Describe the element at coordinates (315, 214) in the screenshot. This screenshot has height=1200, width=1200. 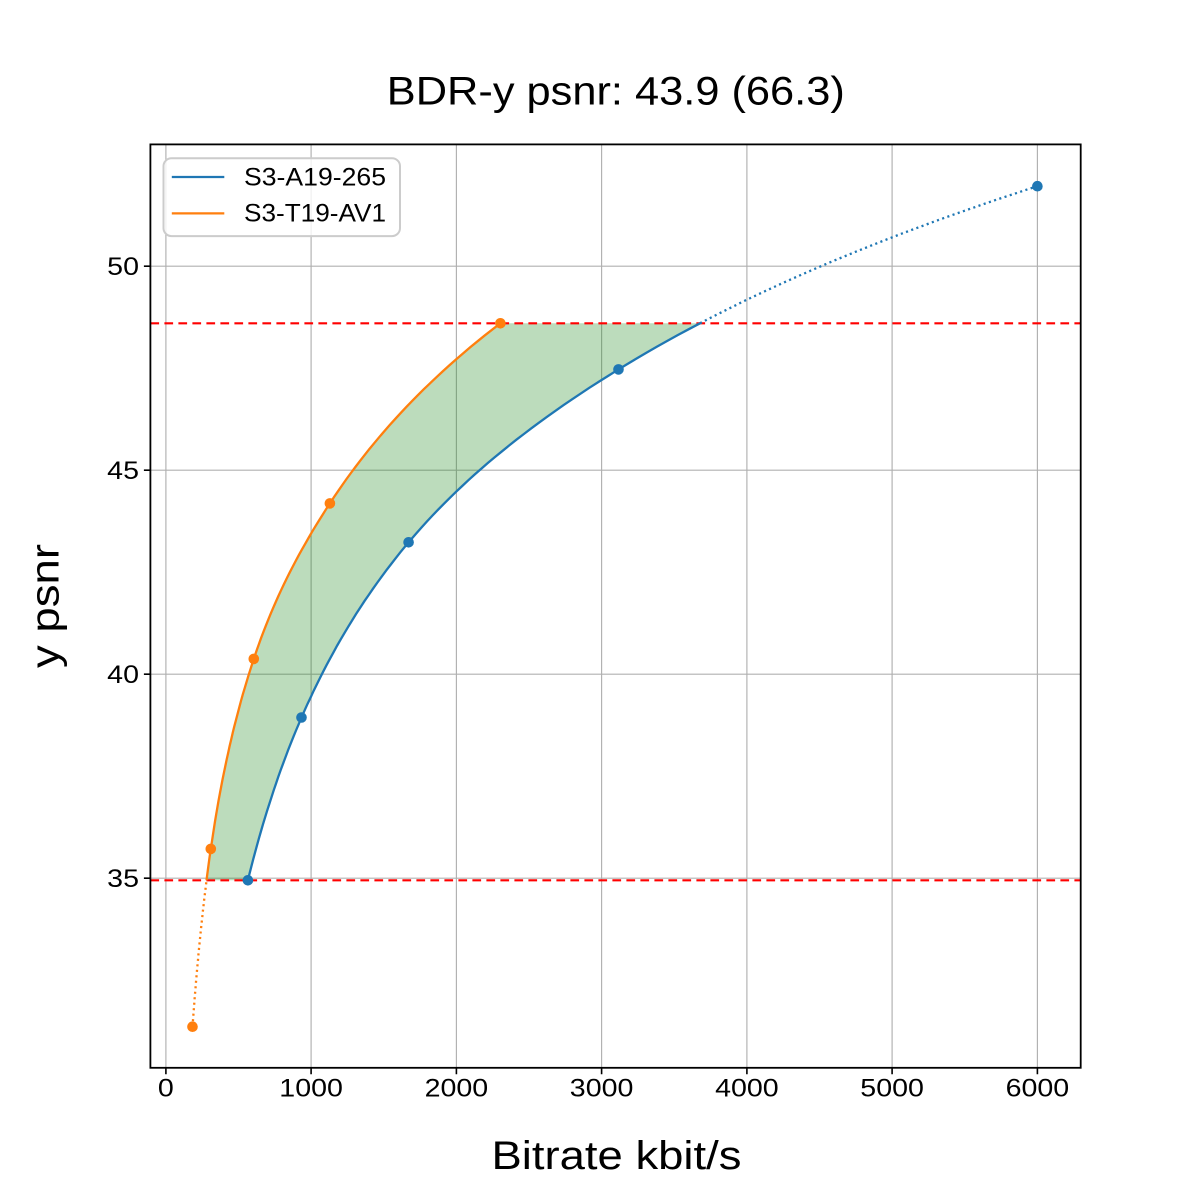
I see `svg-text: S3-T19-AV1` at that location.